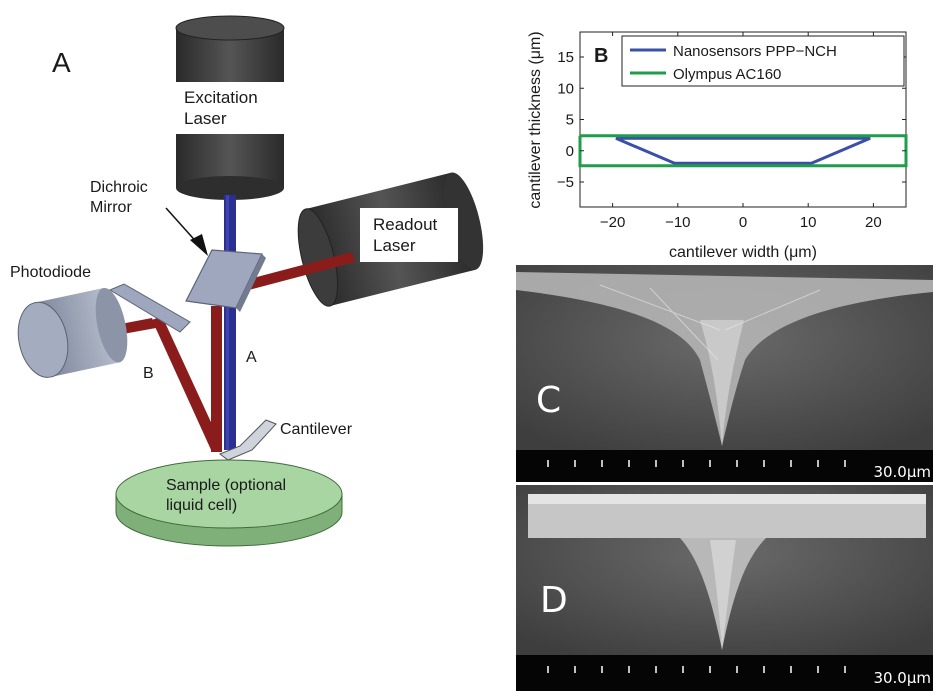 The image size is (933, 691). I want to click on legend-box, so click(763, 61).